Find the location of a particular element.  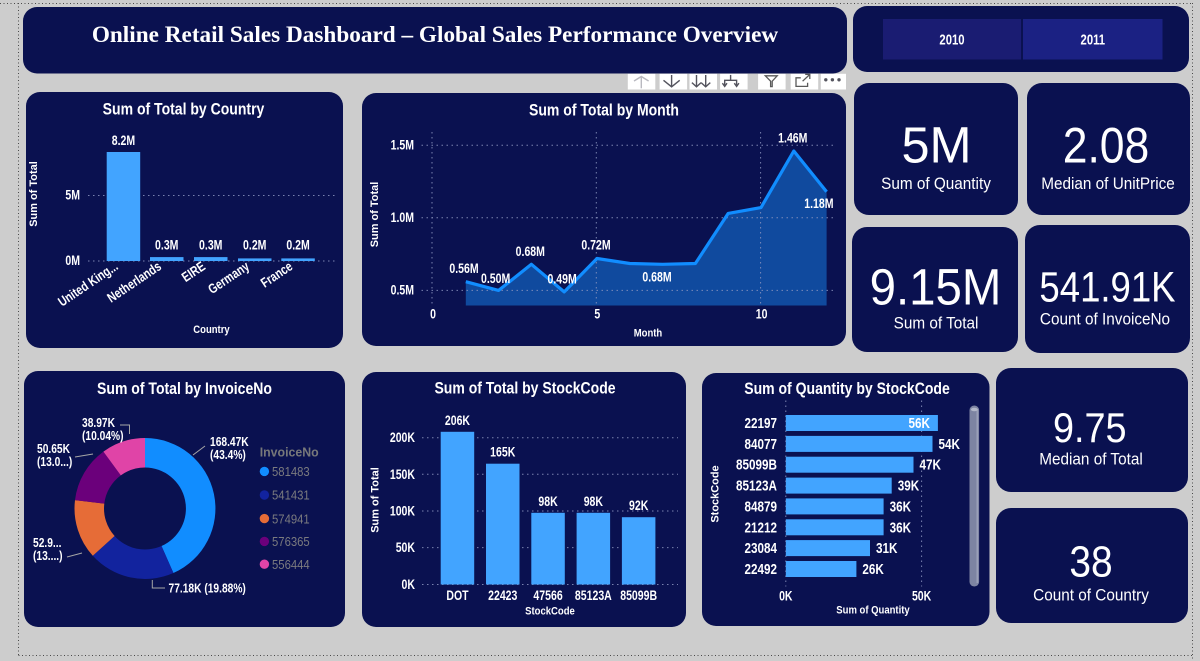

svg-text: 47566 is located at coordinates (547, 596).